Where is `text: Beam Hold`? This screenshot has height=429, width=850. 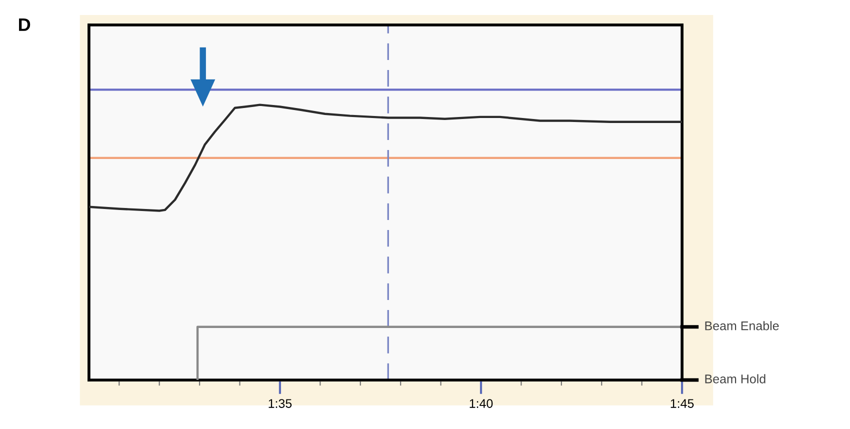
text: Beam Hold is located at coordinates (735, 379).